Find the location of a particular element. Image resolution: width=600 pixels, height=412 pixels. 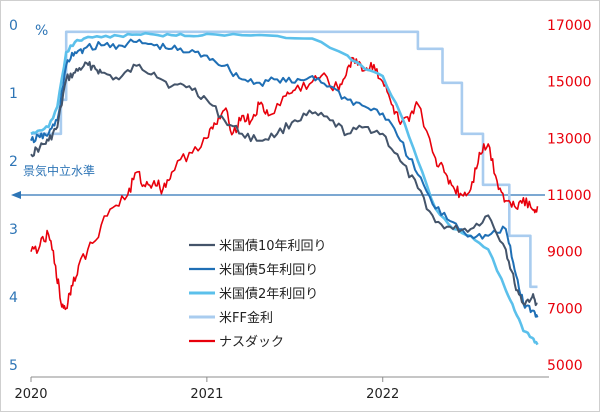

neutral-level-label: 景気中立水準 is located at coordinates (59, 170).